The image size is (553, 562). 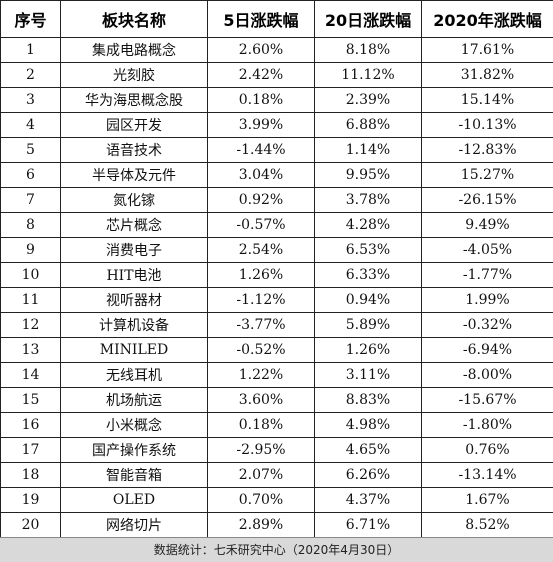 What do you see at coordinates (487, 225) in the screenshot?
I see `cell-2020-change: 9.49%` at bounding box center [487, 225].